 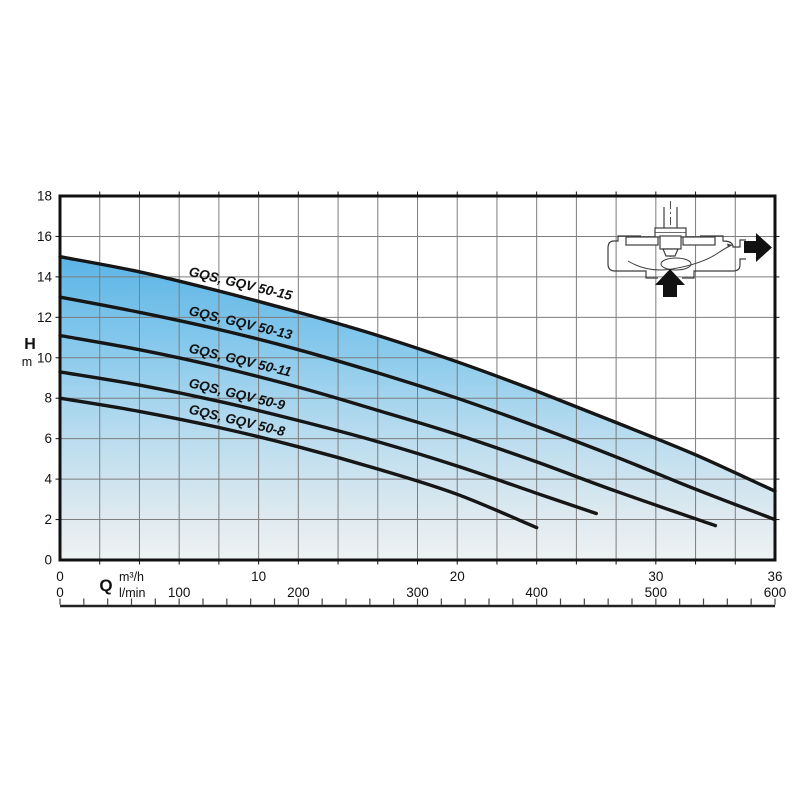 What do you see at coordinates (656, 592) in the screenshot?
I see `x-tick-label-lmin: 500` at bounding box center [656, 592].